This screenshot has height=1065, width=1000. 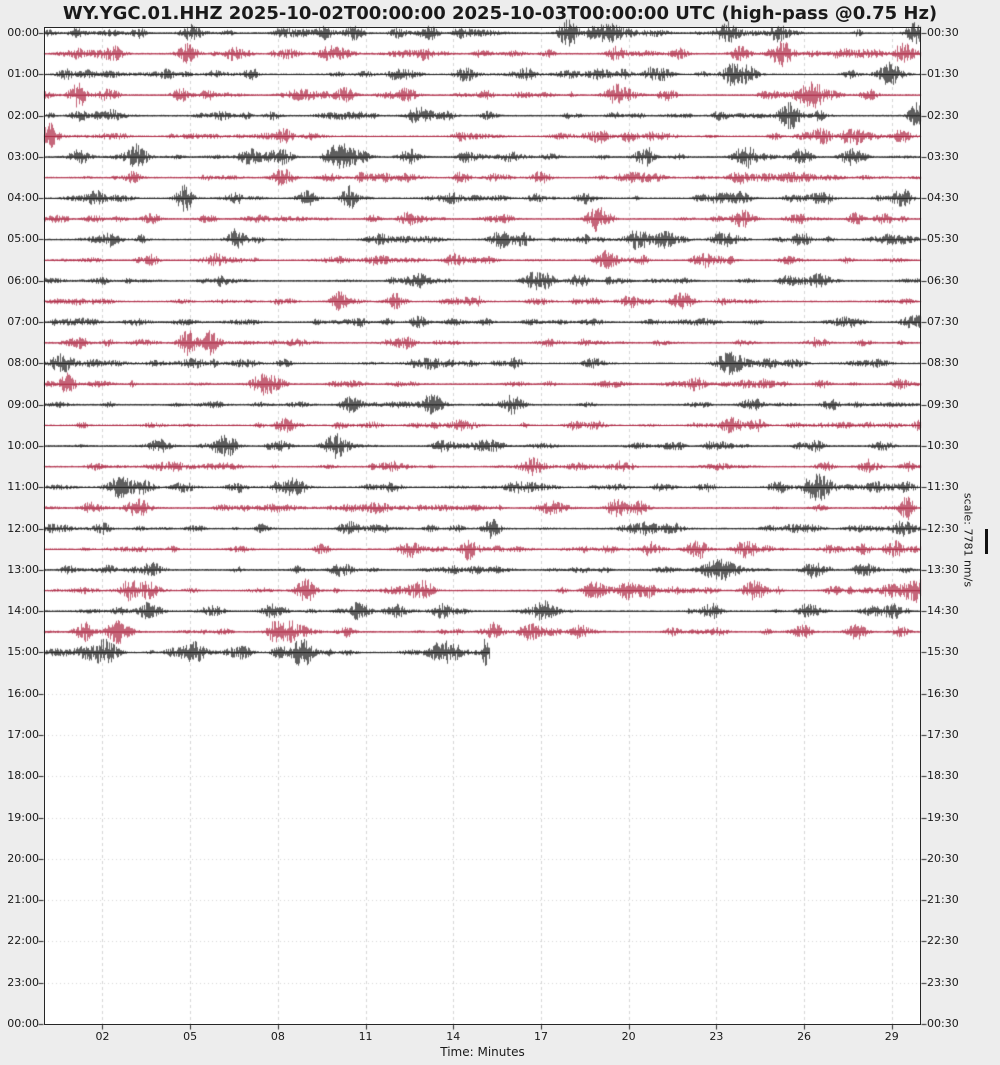 What do you see at coordinates (943, 776) in the screenshot?
I see `right-time-label: 18:30` at bounding box center [943, 776].